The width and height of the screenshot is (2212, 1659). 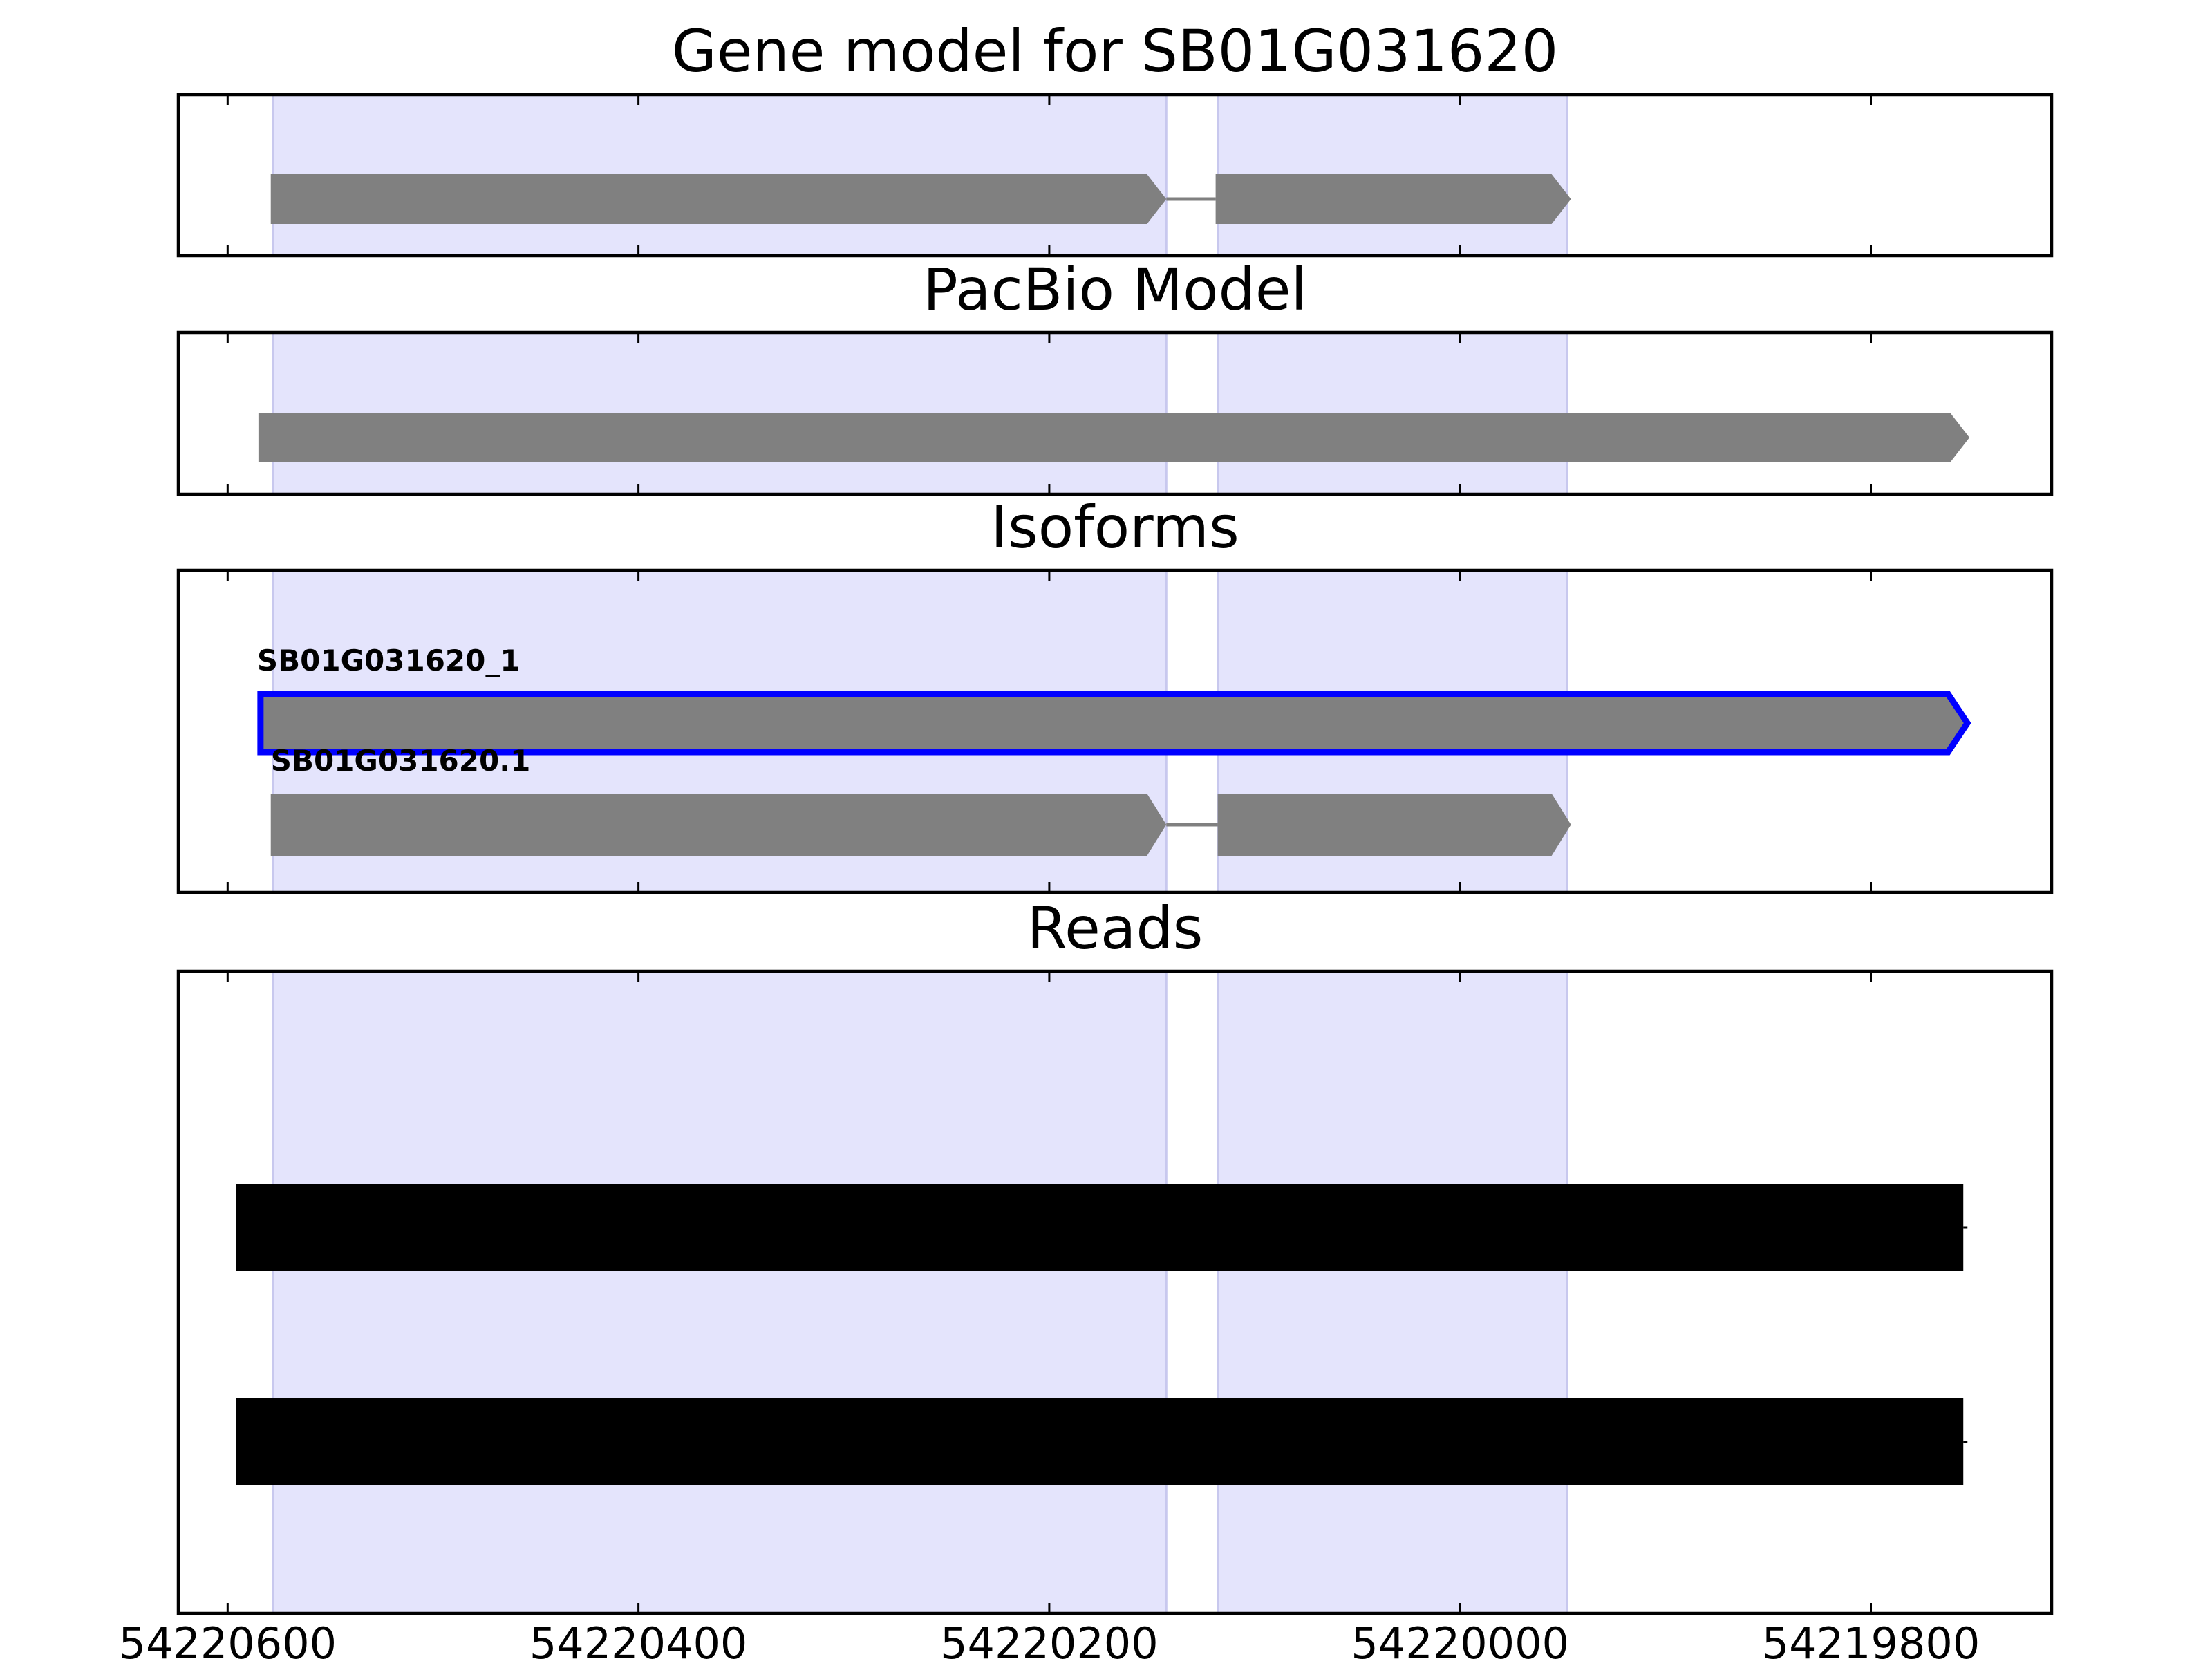 I want to click on x-tick-label: 54220400, so click(x=638, y=1638).